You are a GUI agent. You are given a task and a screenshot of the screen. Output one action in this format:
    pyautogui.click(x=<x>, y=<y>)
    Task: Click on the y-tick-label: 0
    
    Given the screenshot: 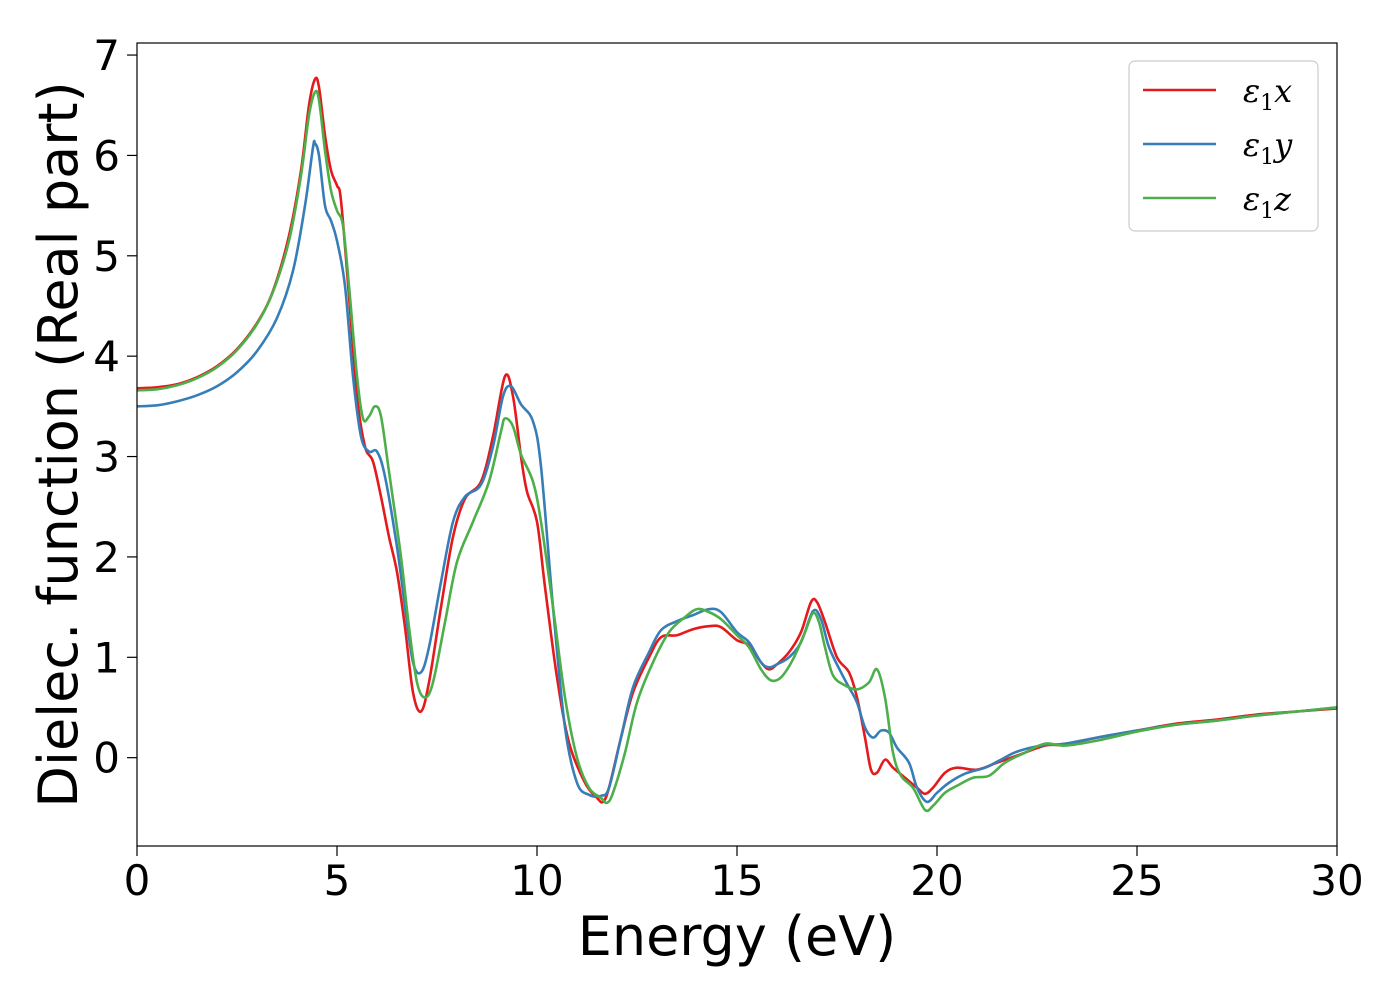 What is the action you would take?
    pyautogui.click(x=106, y=758)
    